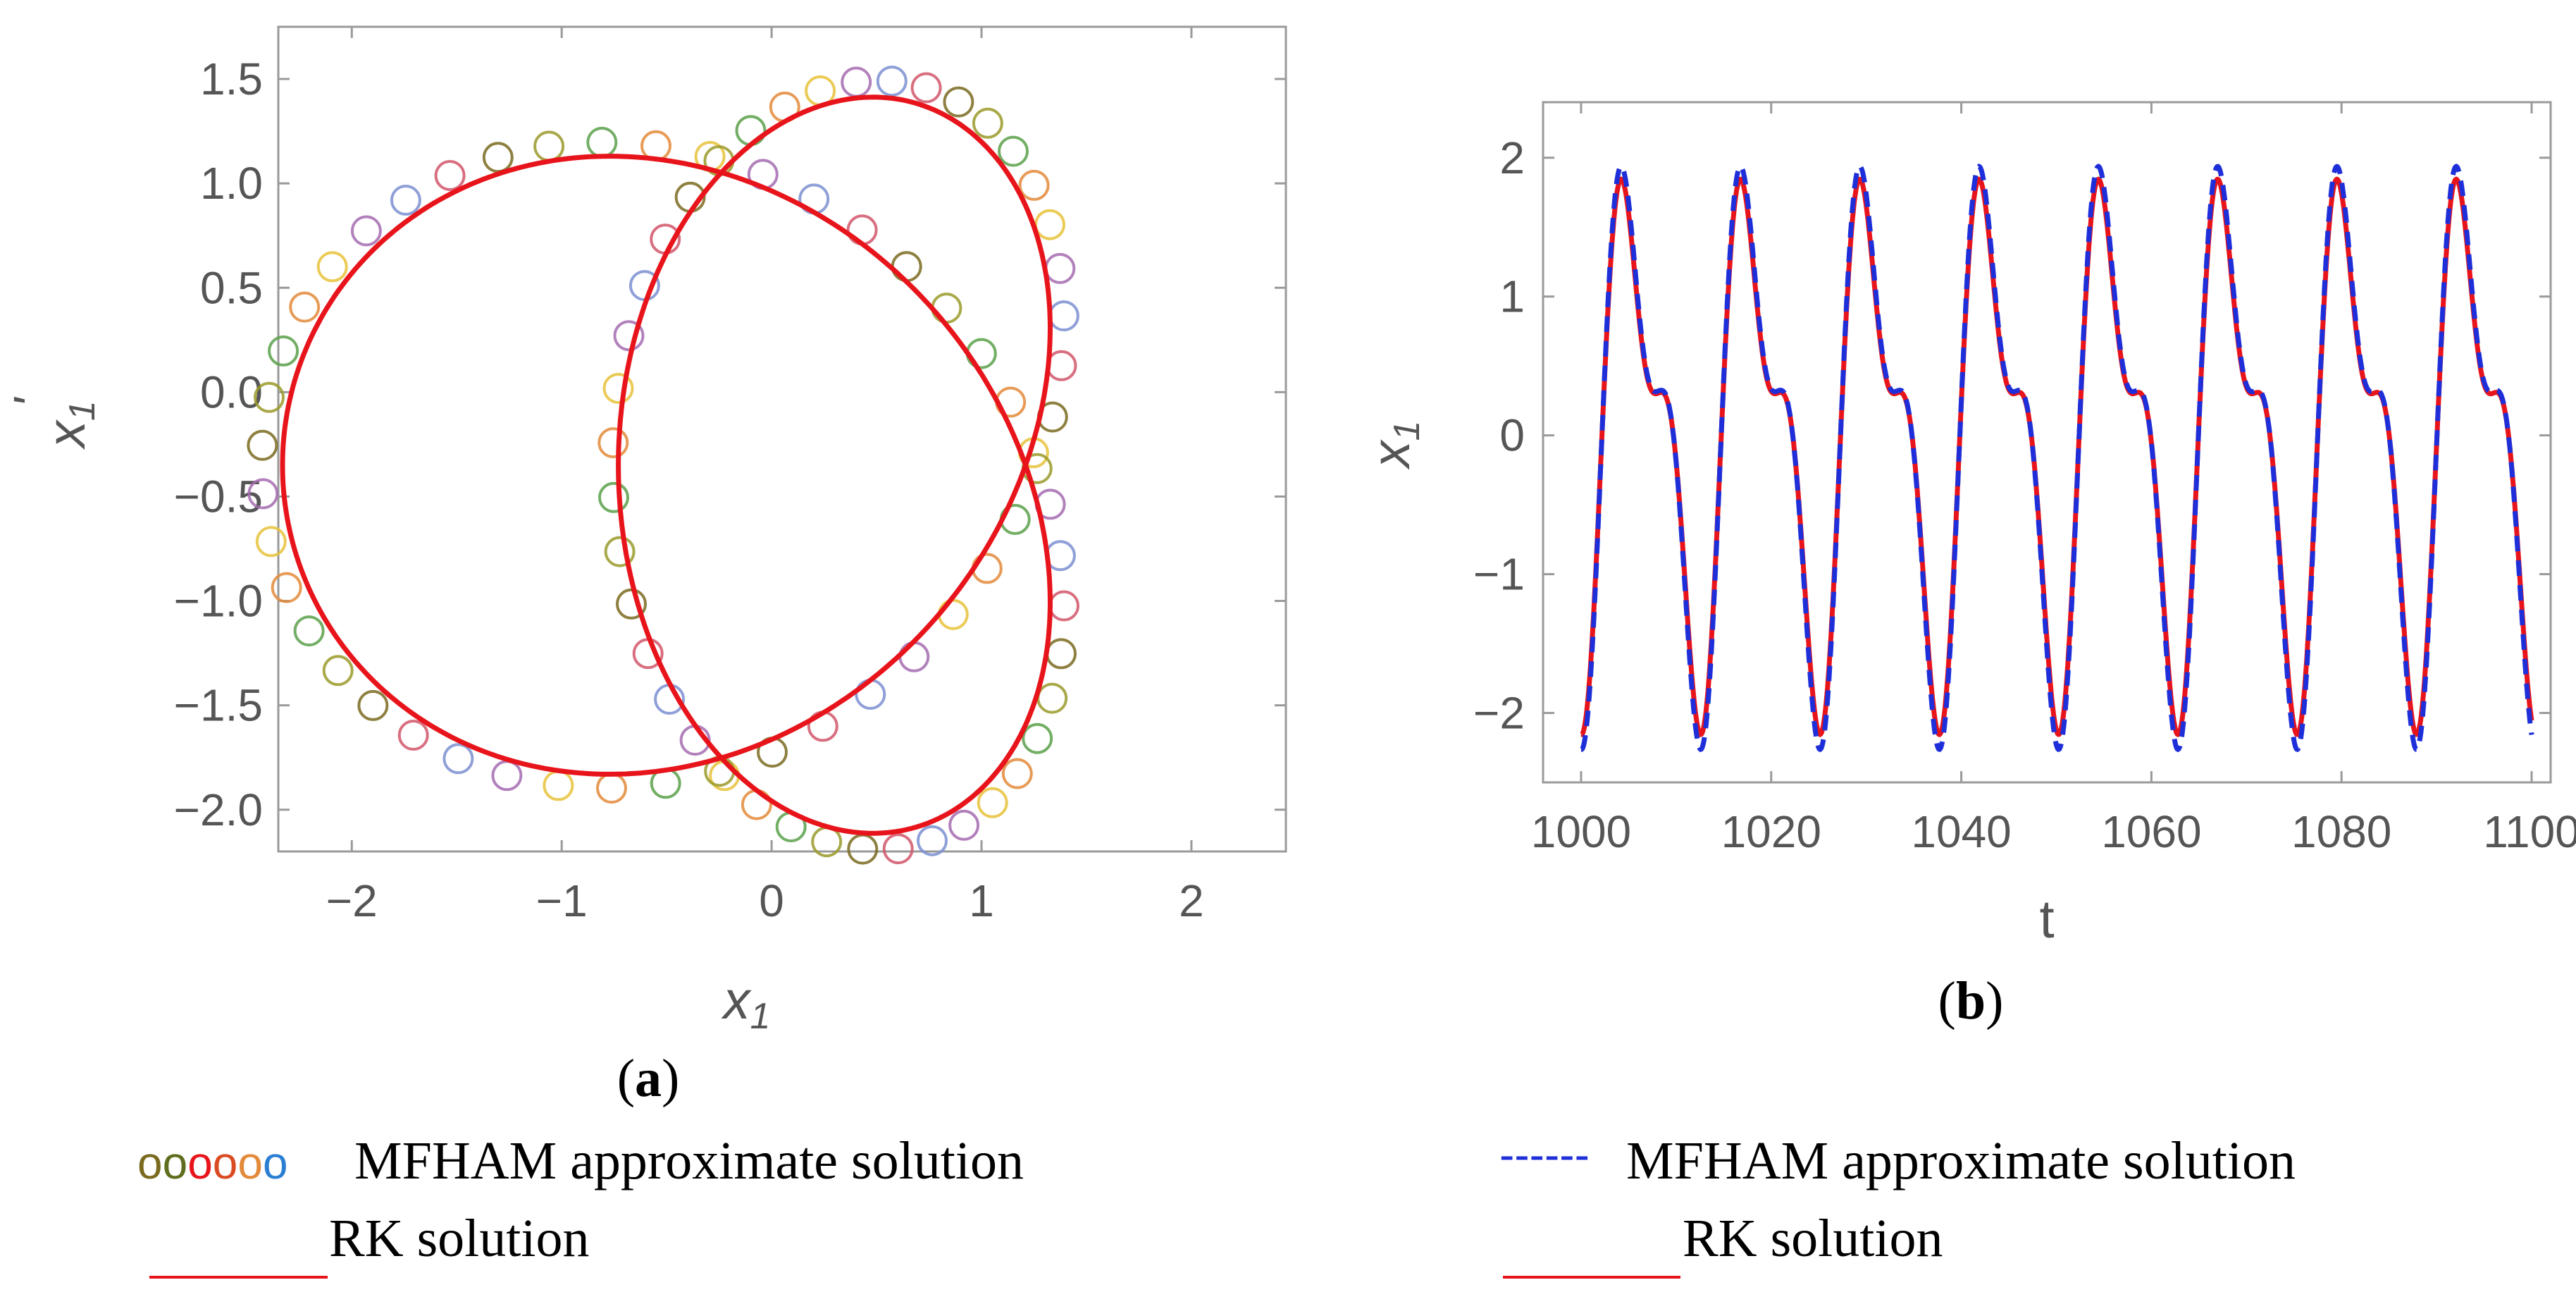 The height and width of the screenshot is (1292, 2576). I want to click on legend-marker-2: o, so click(200, 1163).